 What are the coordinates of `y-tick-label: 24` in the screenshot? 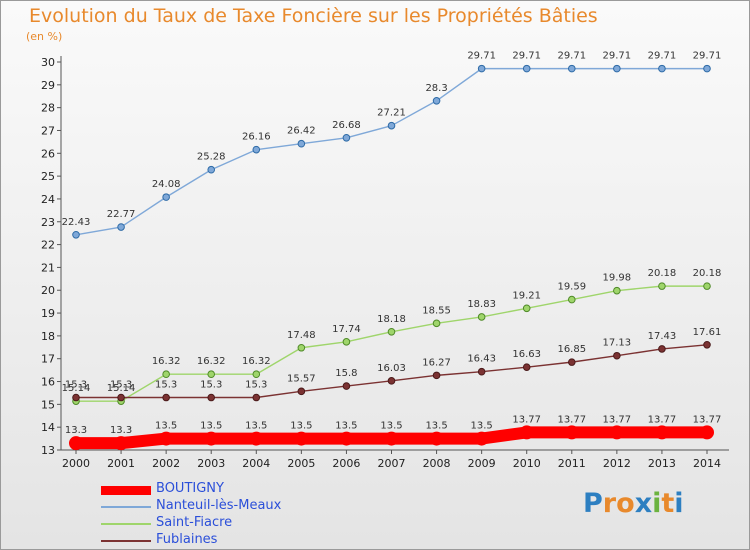 It's located at (48, 199).